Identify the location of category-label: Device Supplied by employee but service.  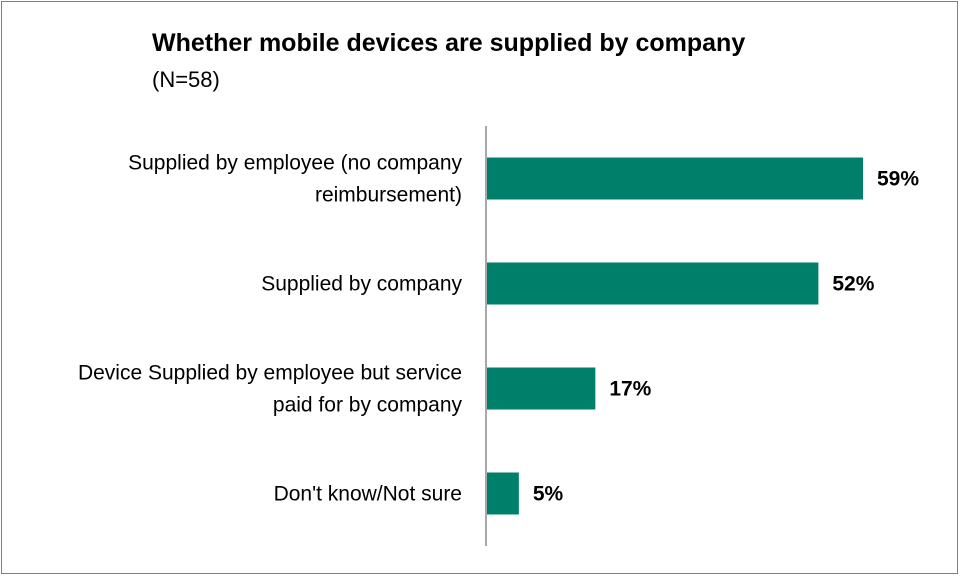
(270, 373).